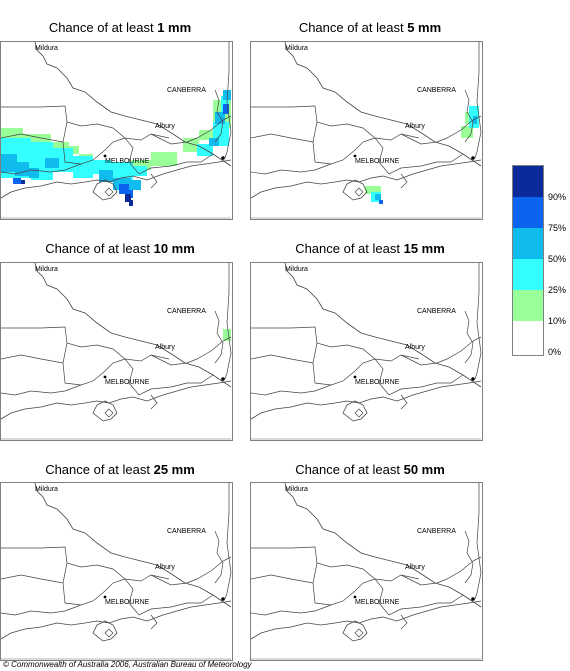 The image size is (570, 671). I want to click on probability-legend, so click(528, 260).